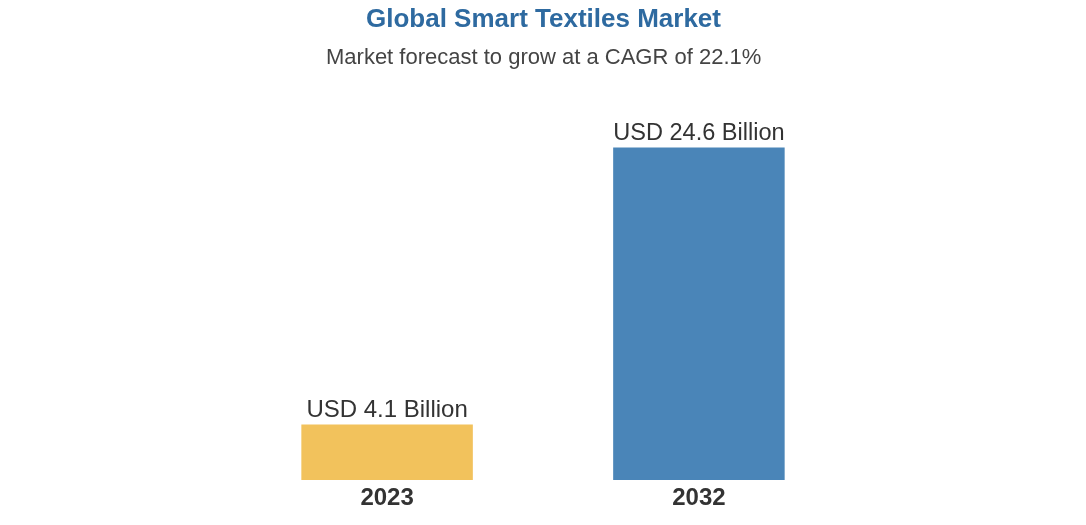 Image resolution: width=1086 pixels, height=525 pixels. Describe the element at coordinates (387, 496) in the screenshot. I see `x-tick-label: 2023` at that location.